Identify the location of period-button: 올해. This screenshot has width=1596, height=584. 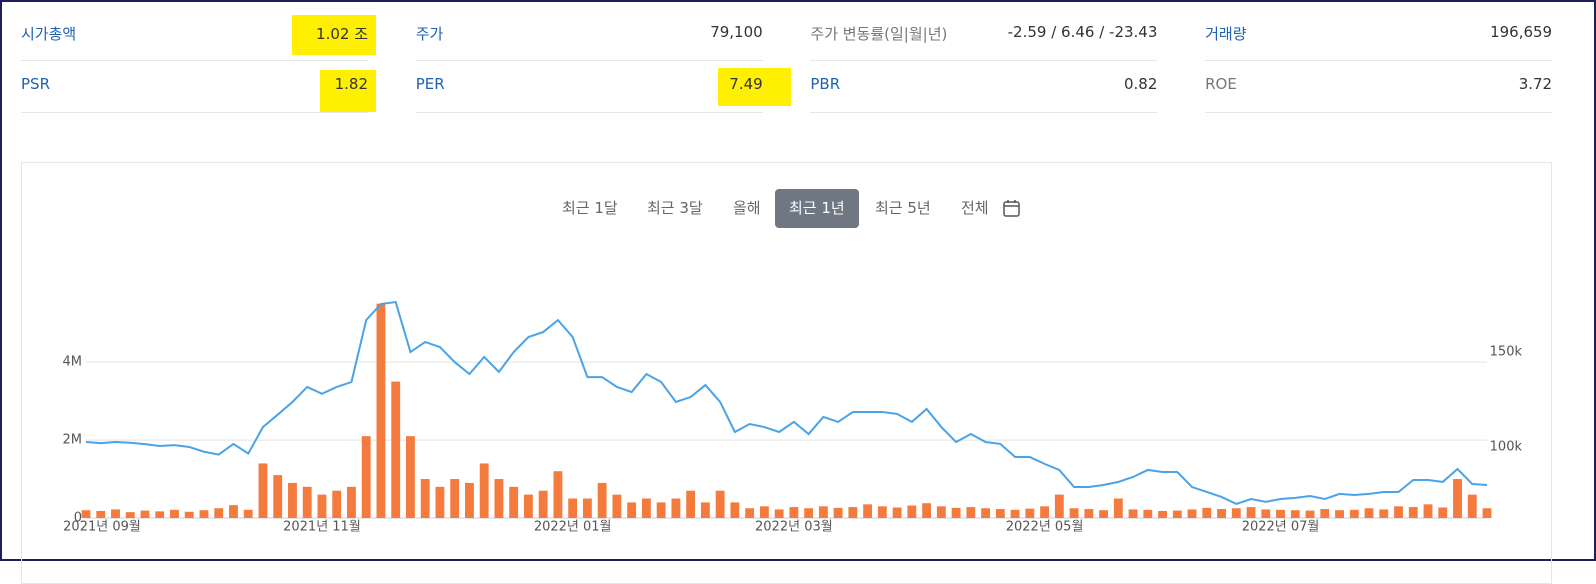
(747, 208).